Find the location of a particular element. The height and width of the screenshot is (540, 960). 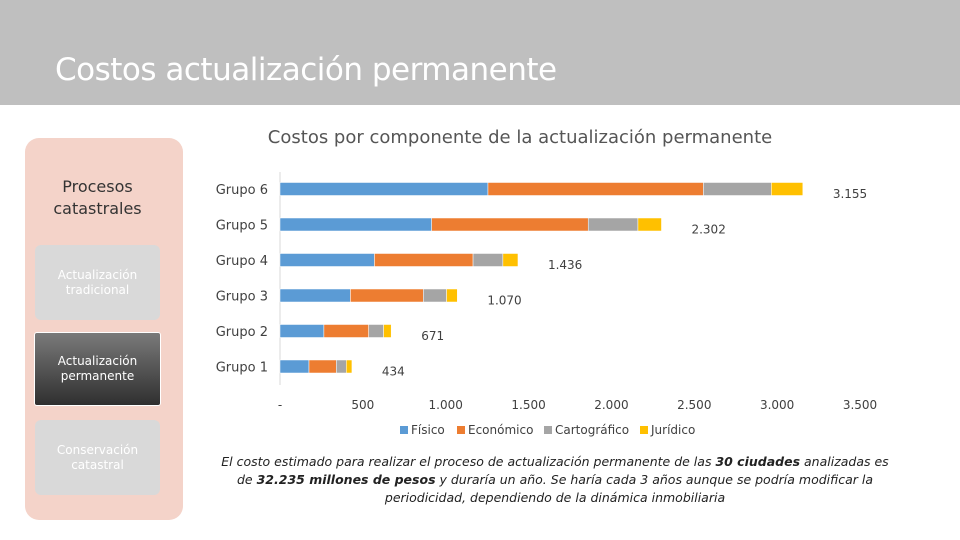

sidebar-item-label: Conservación catastral is located at coordinates (97, 457).